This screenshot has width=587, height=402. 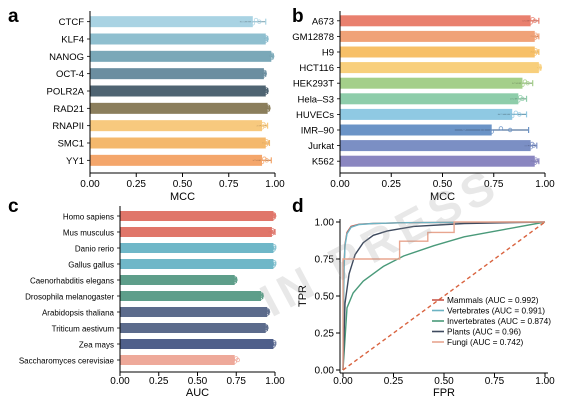 What do you see at coordinates (274, 344) in the screenshot?
I see `replicate-point-zea-mays` at bounding box center [274, 344].